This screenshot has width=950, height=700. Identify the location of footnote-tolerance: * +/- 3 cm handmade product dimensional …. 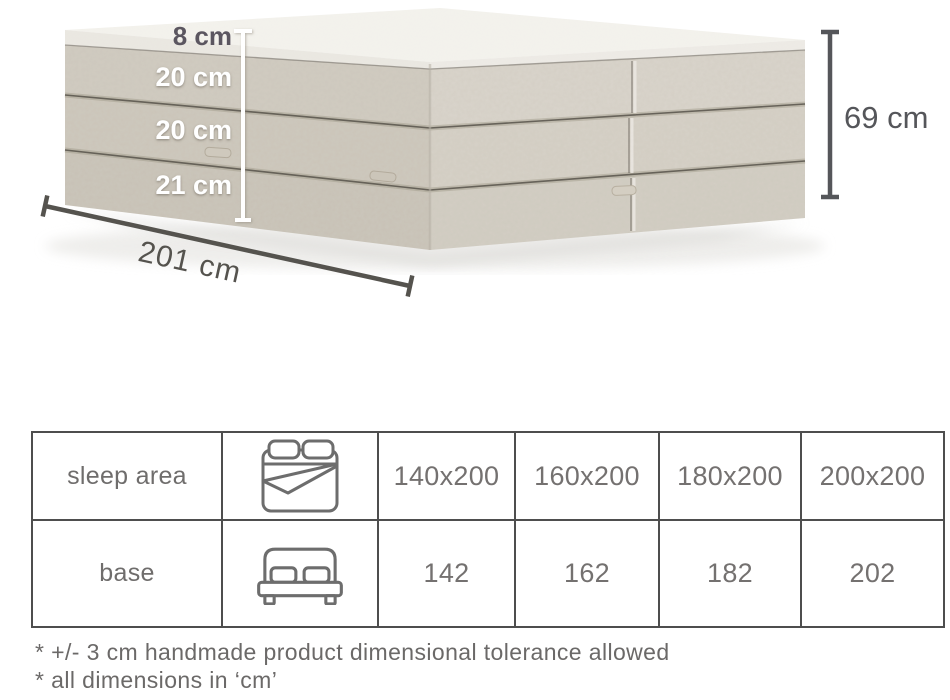
(352, 652).